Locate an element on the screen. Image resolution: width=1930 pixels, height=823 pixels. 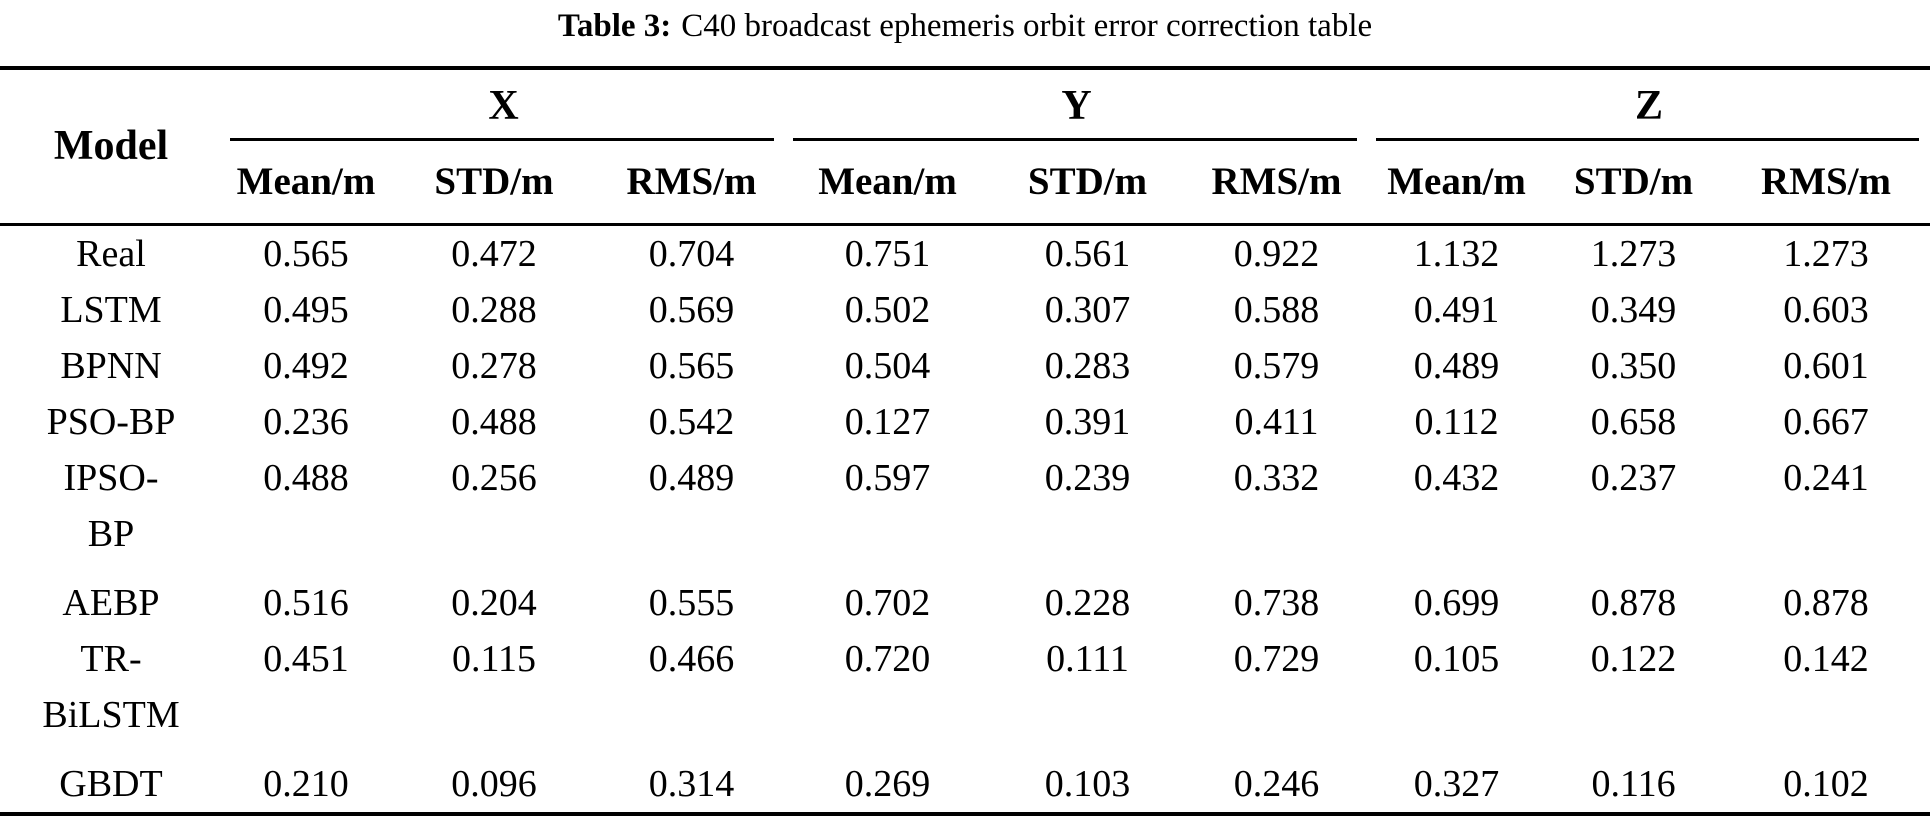
value-cell: 0.307 is located at coordinates (1087, 309).